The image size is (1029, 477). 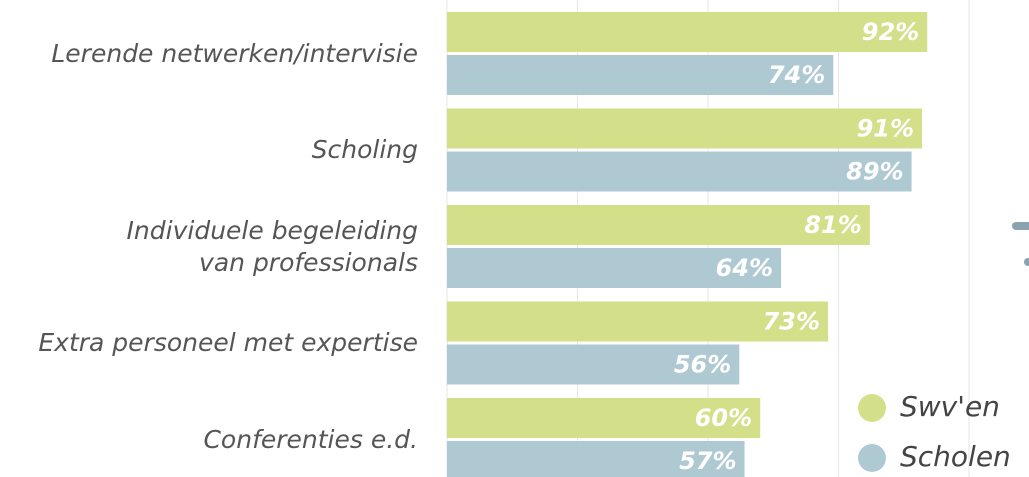 What do you see at coordinates (832, 225) in the screenshot?
I see `value-label: 81%` at bounding box center [832, 225].